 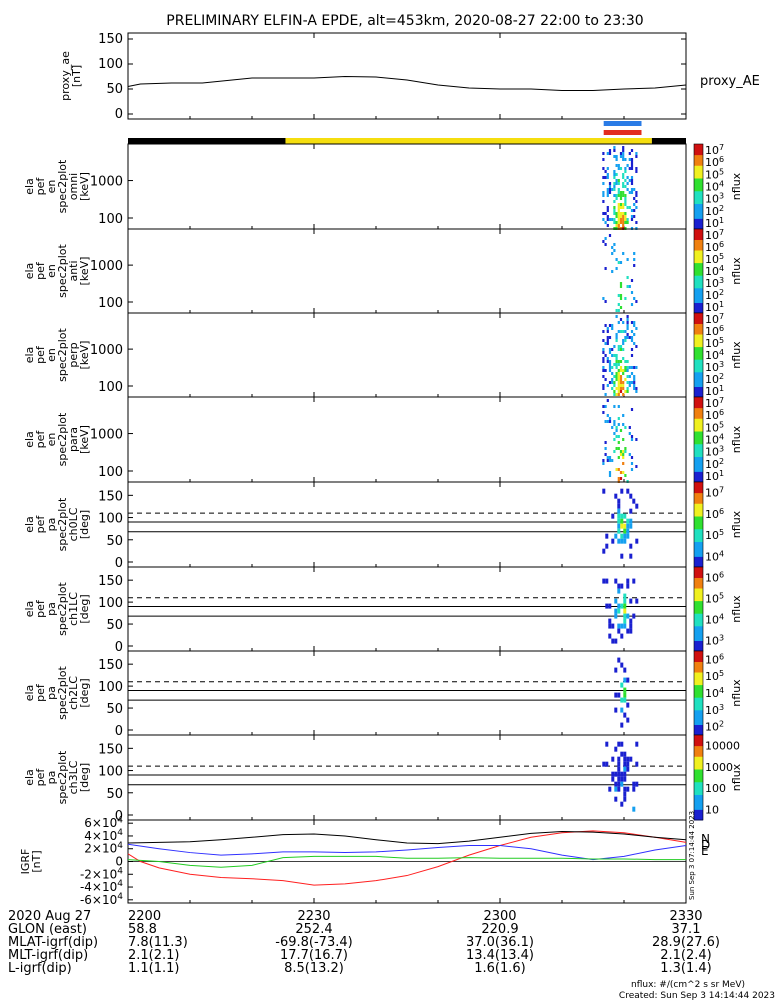 What do you see at coordinates (110, 665) in the screenshot?
I see `y-tick-label: 150` at bounding box center [110, 665].